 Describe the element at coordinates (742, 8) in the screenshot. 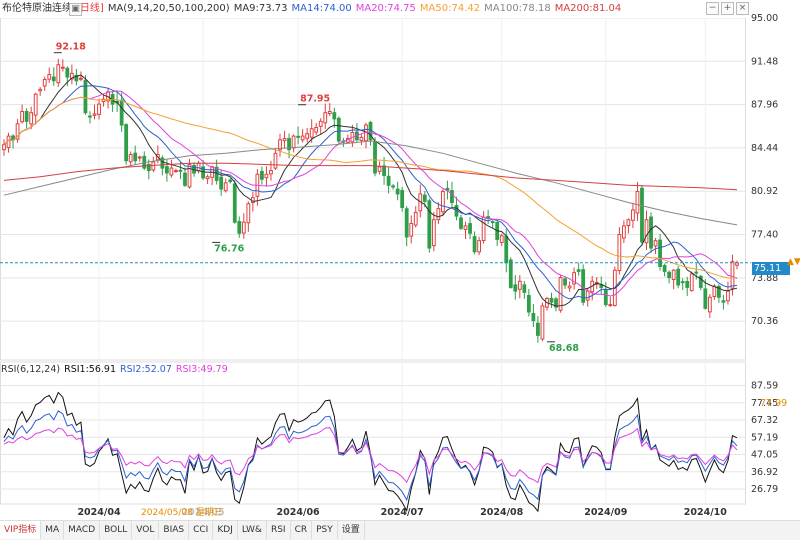

I see `close-icon: ×` at that location.